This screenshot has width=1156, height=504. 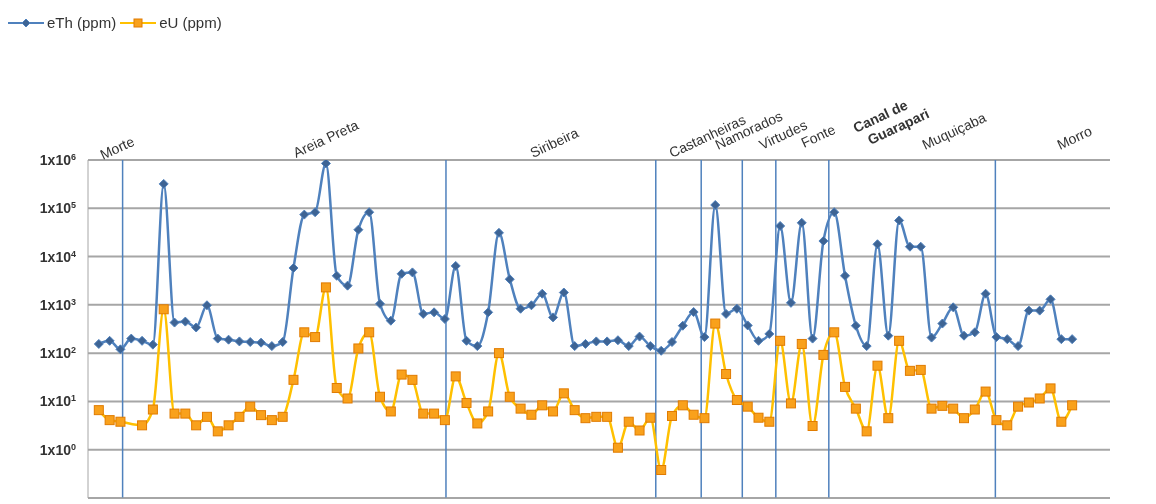 What do you see at coordinates (325, 138) in the screenshot?
I see `annotation: Areia Preta` at bounding box center [325, 138].